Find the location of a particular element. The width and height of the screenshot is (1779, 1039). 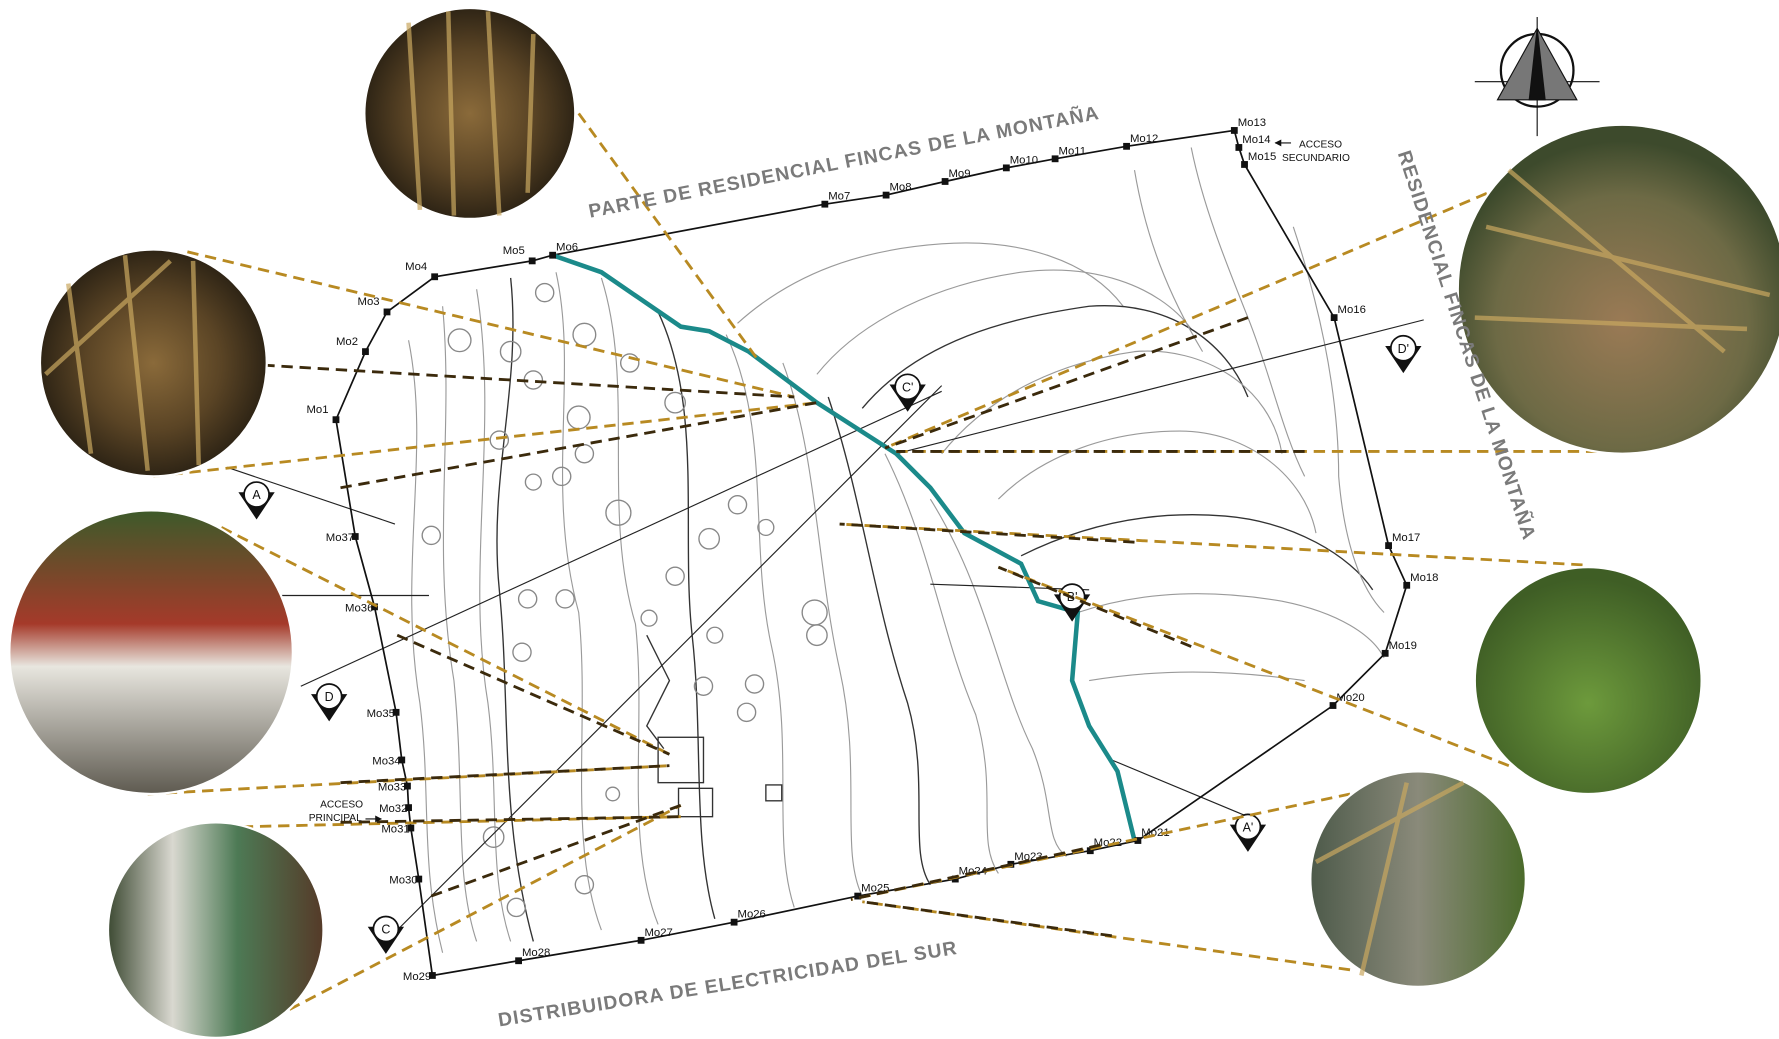

section-label: A is located at coordinates (256, 495).